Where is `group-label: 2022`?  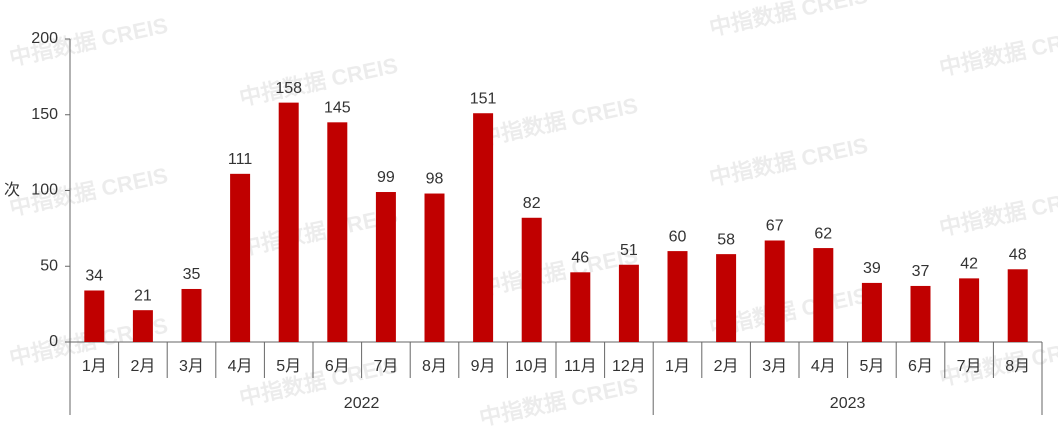
group-label: 2022 is located at coordinates (362, 403).